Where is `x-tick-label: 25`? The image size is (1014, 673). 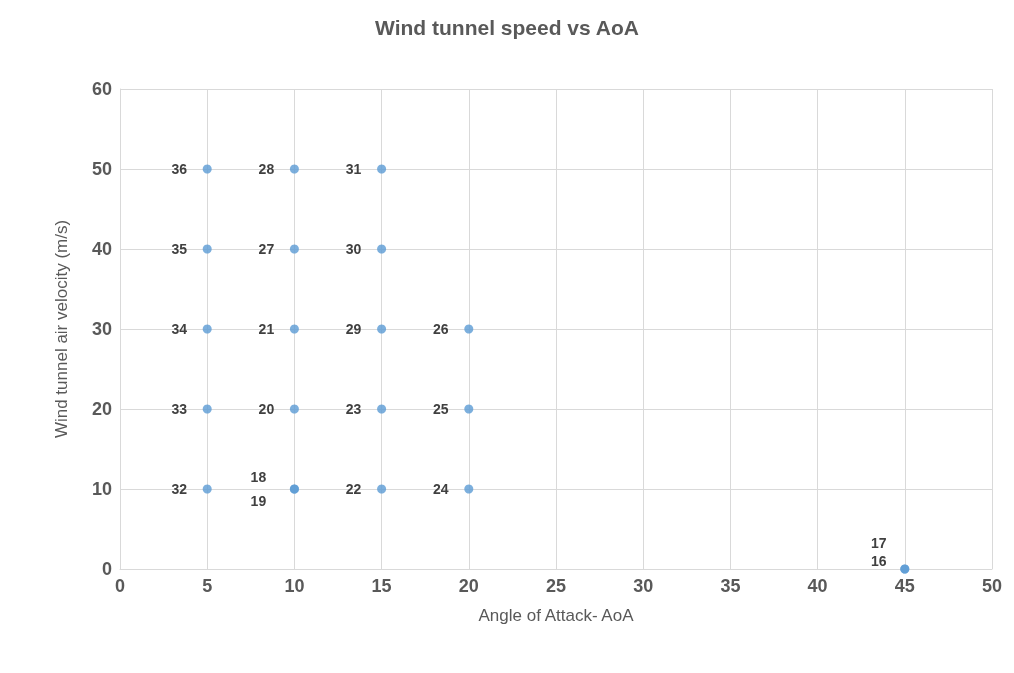 x-tick-label: 25 is located at coordinates (556, 586).